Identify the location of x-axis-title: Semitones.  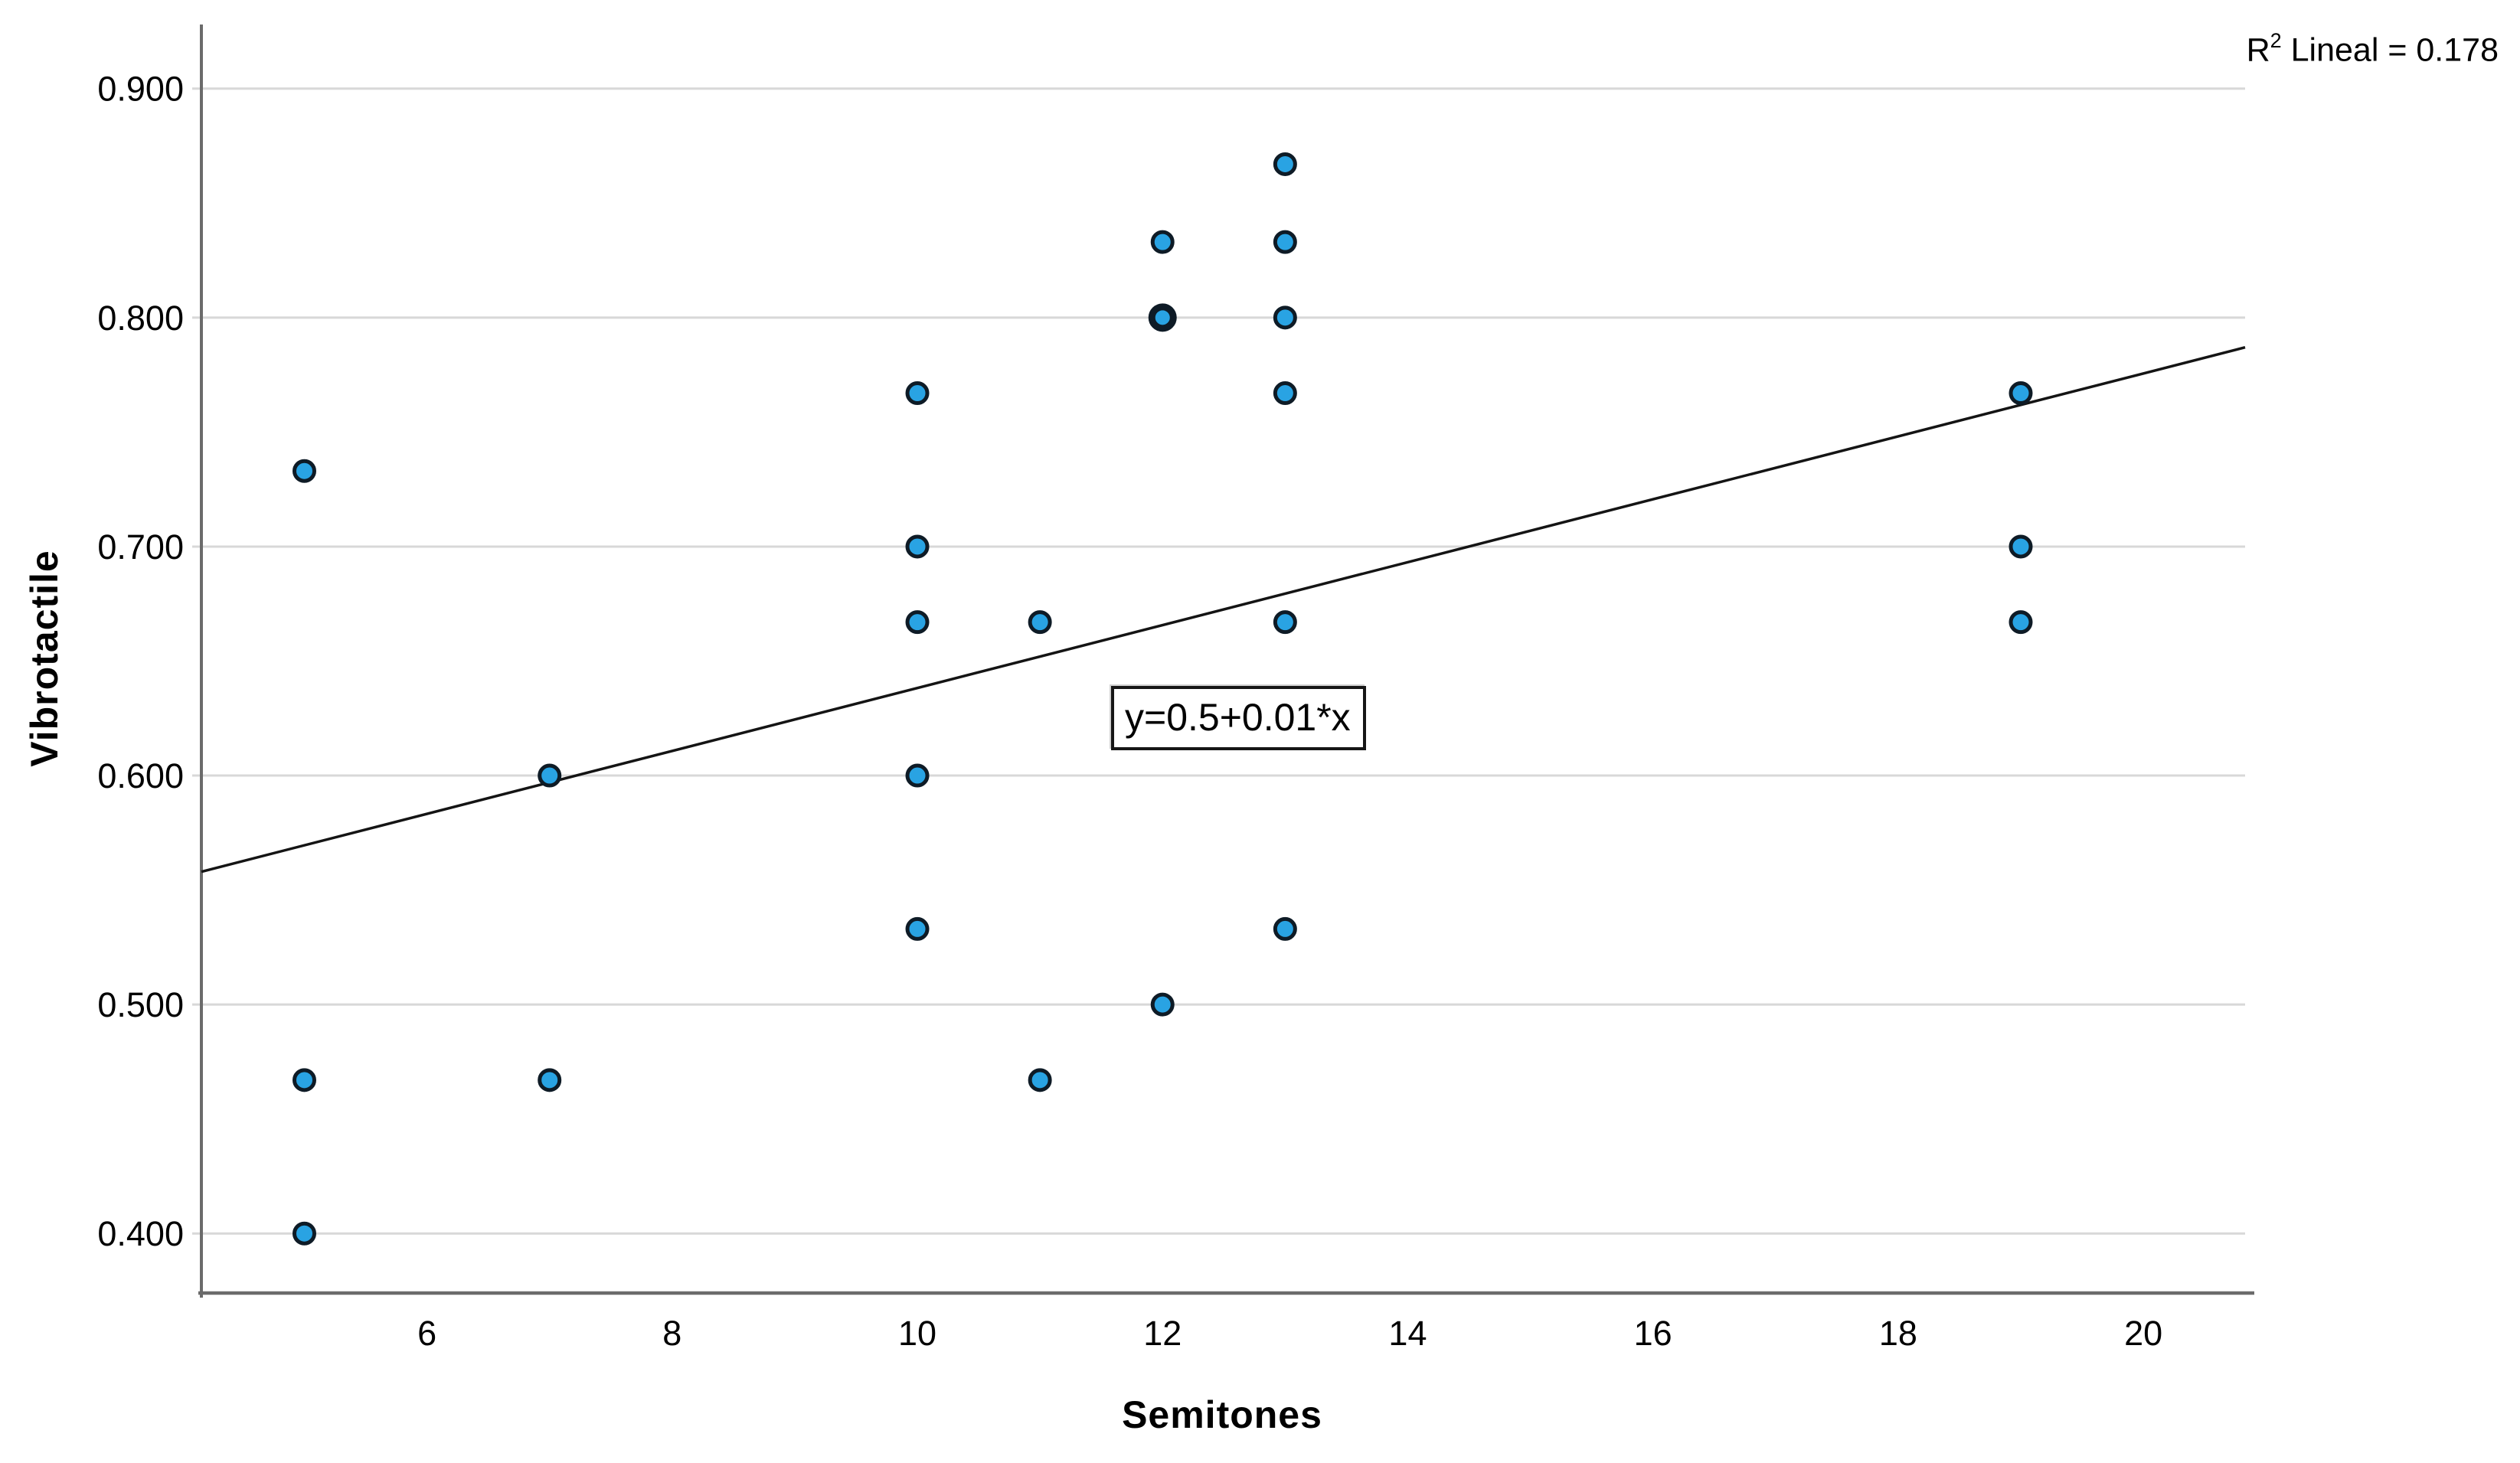
(1222, 1414).